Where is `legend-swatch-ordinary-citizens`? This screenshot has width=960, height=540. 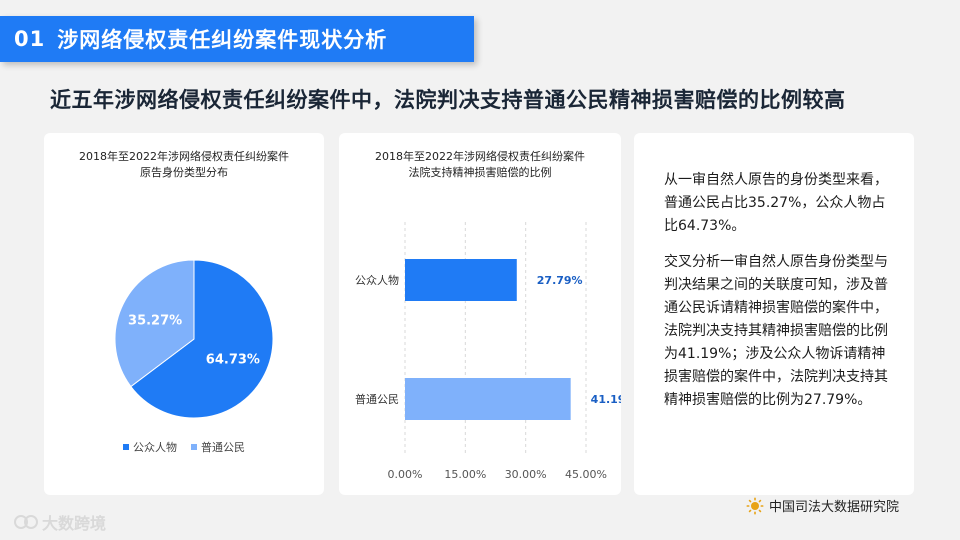 legend-swatch-ordinary-citizens is located at coordinates (194, 447).